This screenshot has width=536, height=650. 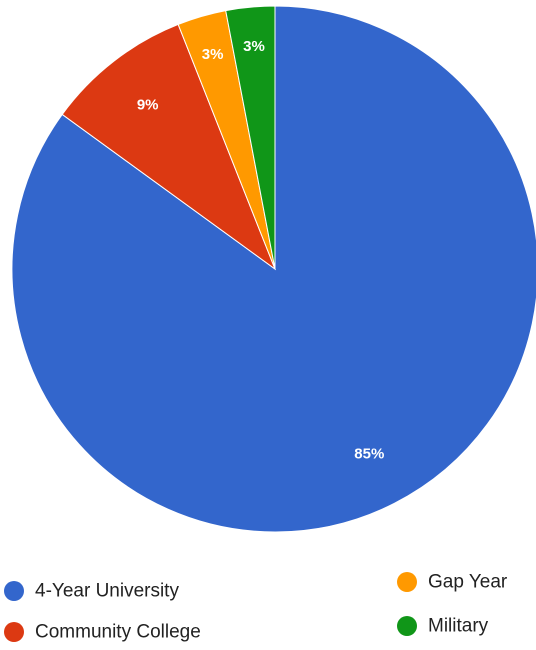 What do you see at coordinates (458, 626) in the screenshot?
I see `legend-label-military: Military` at bounding box center [458, 626].